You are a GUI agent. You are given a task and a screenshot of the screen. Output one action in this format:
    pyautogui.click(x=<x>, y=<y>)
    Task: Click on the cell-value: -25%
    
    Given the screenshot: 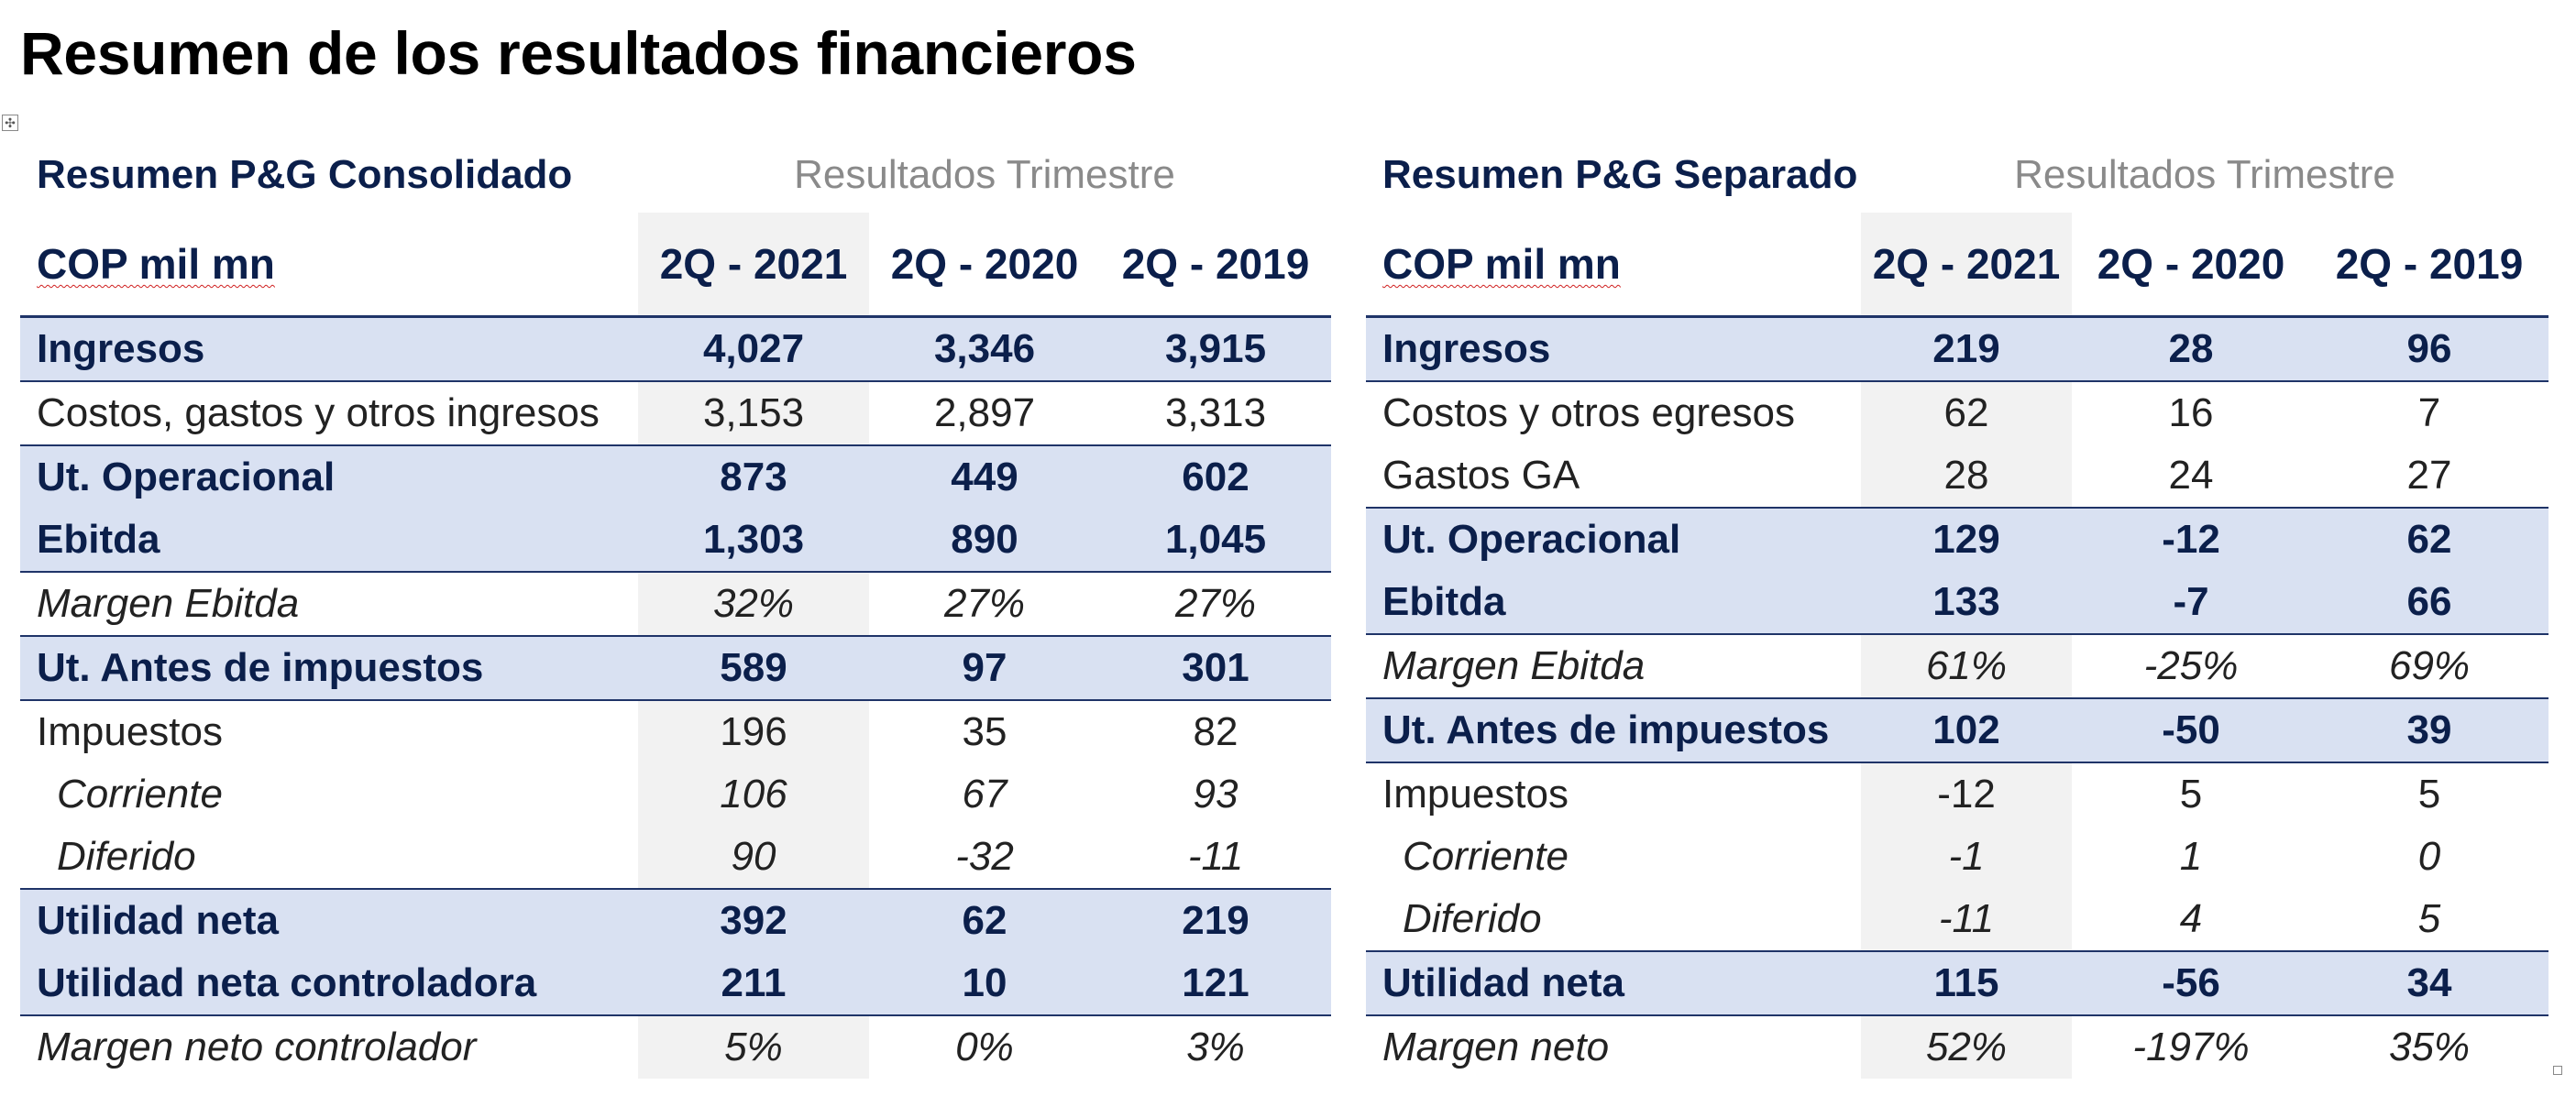 What is the action you would take?
    pyautogui.click(x=2191, y=665)
    